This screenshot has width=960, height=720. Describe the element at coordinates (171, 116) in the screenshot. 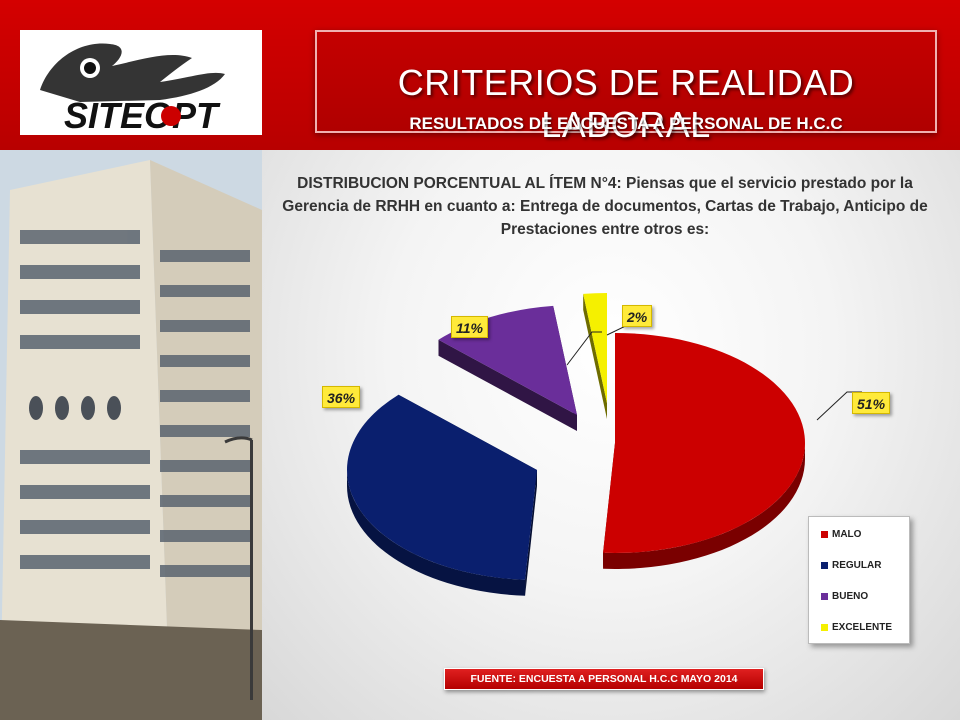

I see `logo-o-mark` at that location.